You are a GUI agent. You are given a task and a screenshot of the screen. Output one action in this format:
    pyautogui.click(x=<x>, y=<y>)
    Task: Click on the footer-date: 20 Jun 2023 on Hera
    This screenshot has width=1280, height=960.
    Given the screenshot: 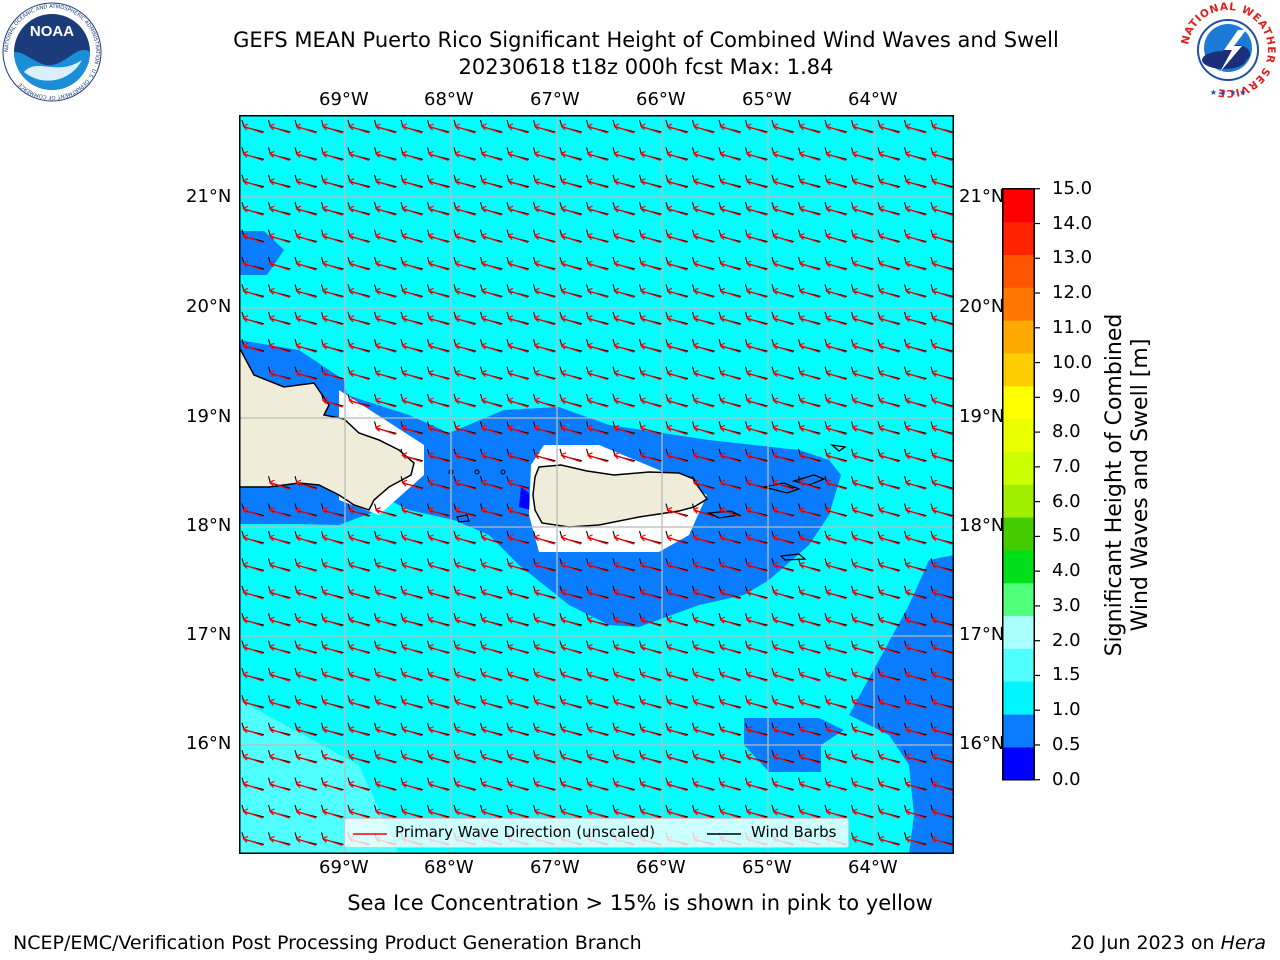 What is the action you would take?
    pyautogui.click(x=1168, y=943)
    